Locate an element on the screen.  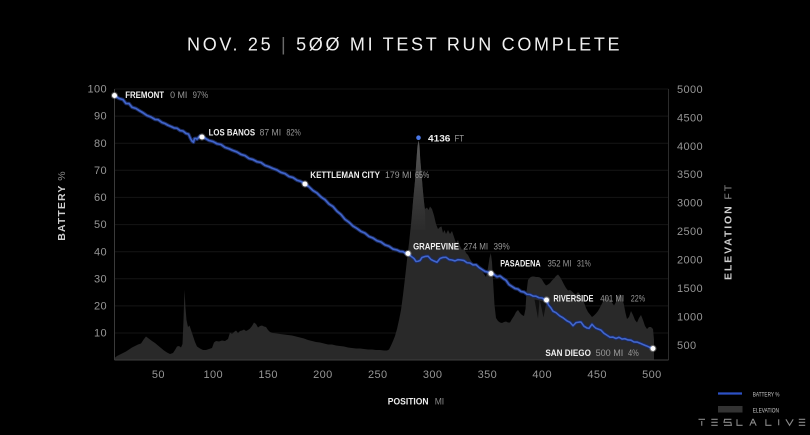
svg-text: 40 is located at coordinates (100, 252).